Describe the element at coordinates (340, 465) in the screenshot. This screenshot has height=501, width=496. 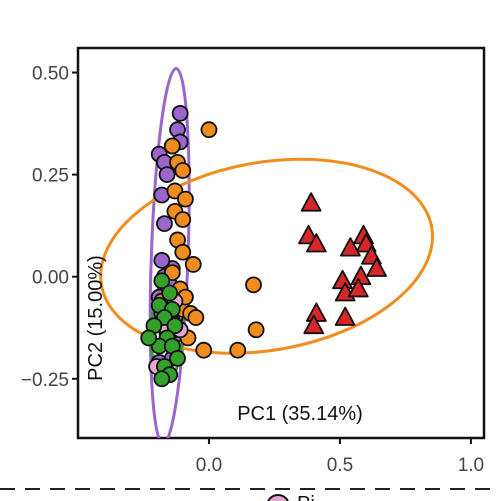
I see `x-tick-label-1: 0.5` at that location.